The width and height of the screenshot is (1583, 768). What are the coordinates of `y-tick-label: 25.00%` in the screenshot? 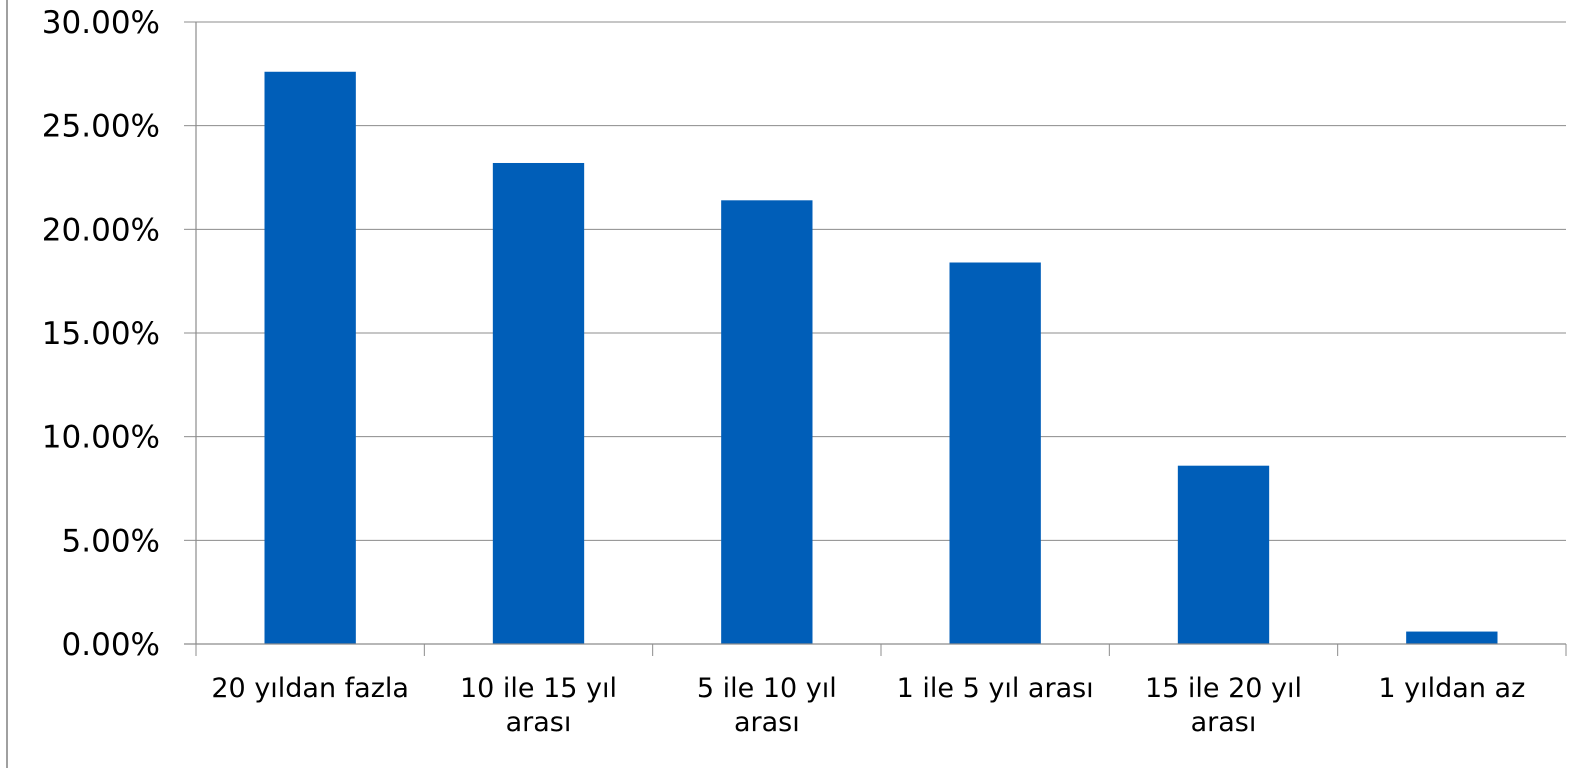 It's located at (101, 127).